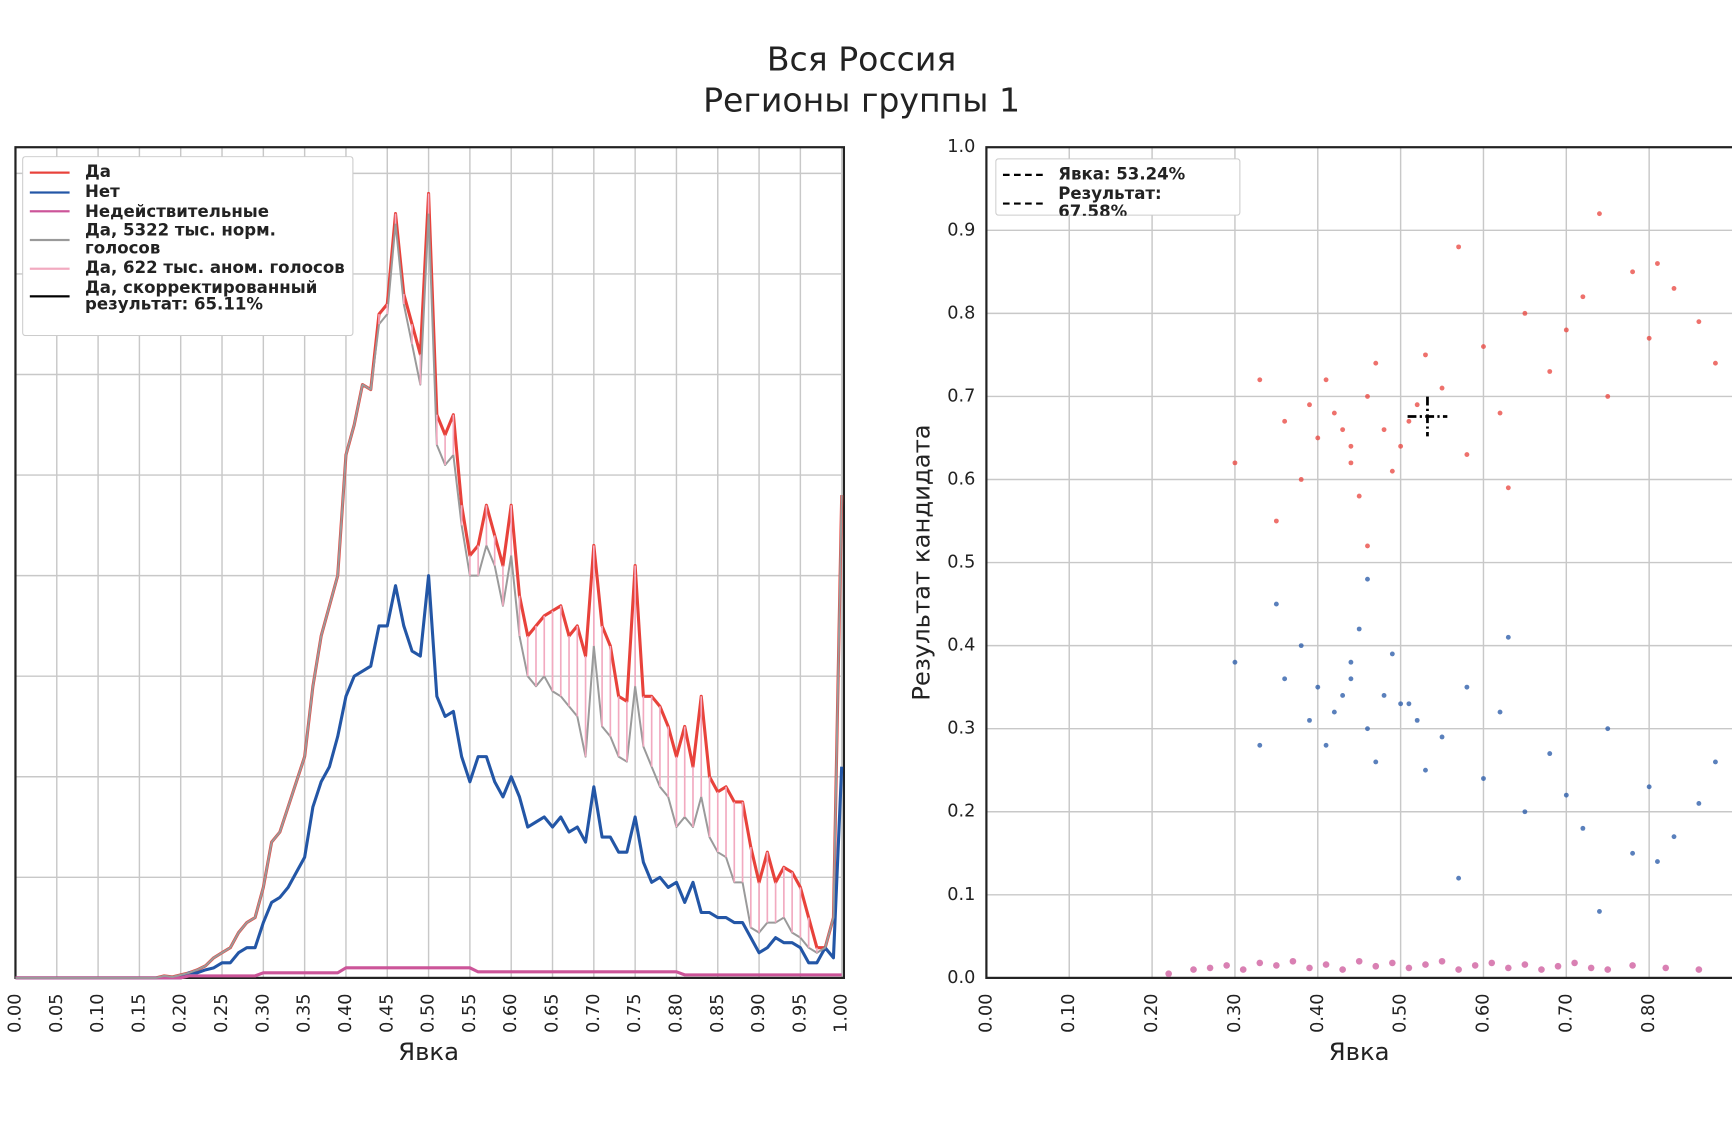 This screenshot has width=1732, height=1124. What do you see at coordinates (470, 1013) in the screenshot?
I see `x-tick-label: 0.55` at bounding box center [470, 1013].